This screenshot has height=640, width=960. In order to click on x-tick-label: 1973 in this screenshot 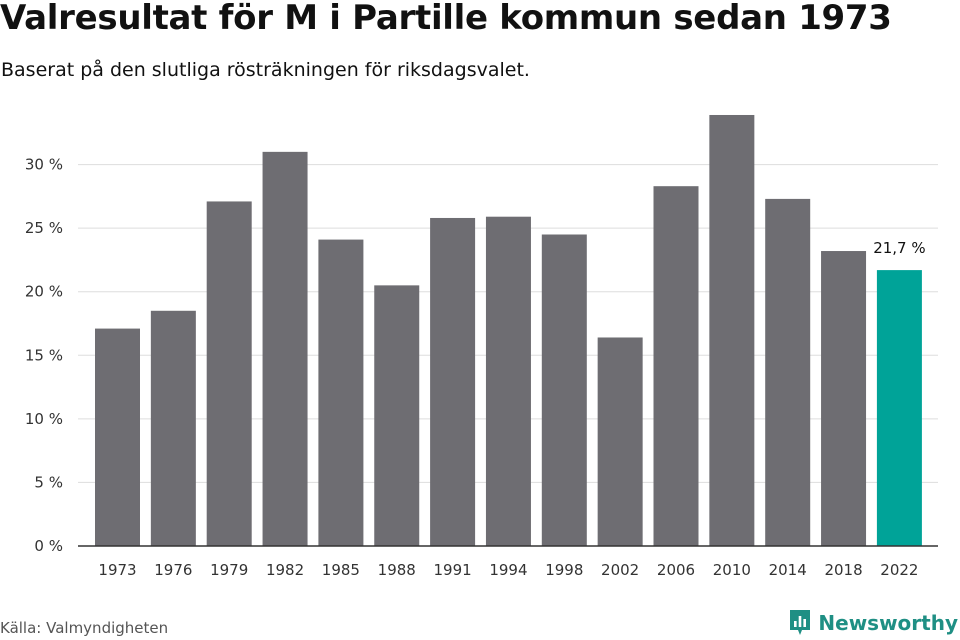, I will do `click(117, 570)`.